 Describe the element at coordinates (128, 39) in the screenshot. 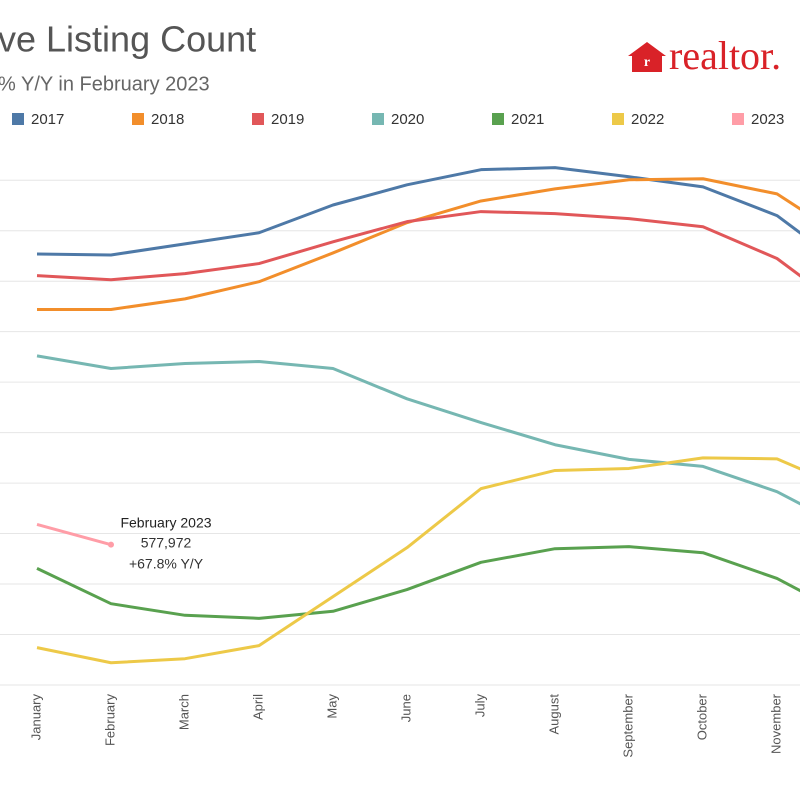

I see `chart-title: ve Listing Count` at that location.